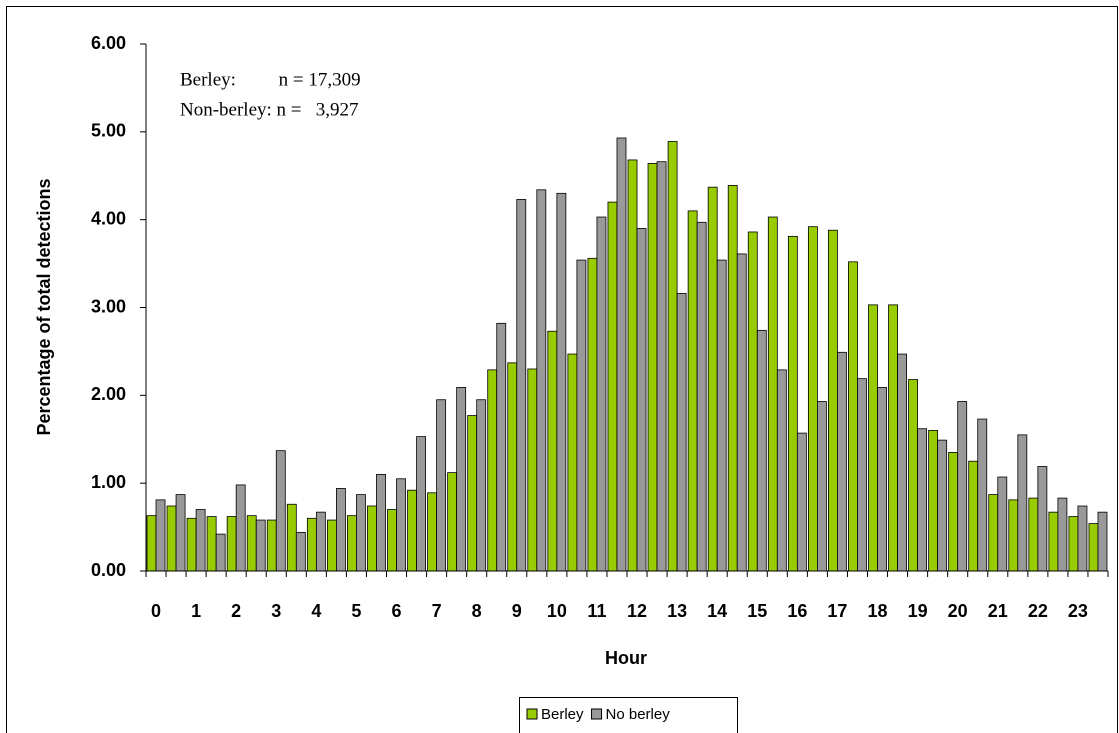 Image resolution: width=1119 pixels, height=733 pixels. Describe the element at coordinates (562, 714) in the screenshot. I see `legend-label: Berley` at that location.